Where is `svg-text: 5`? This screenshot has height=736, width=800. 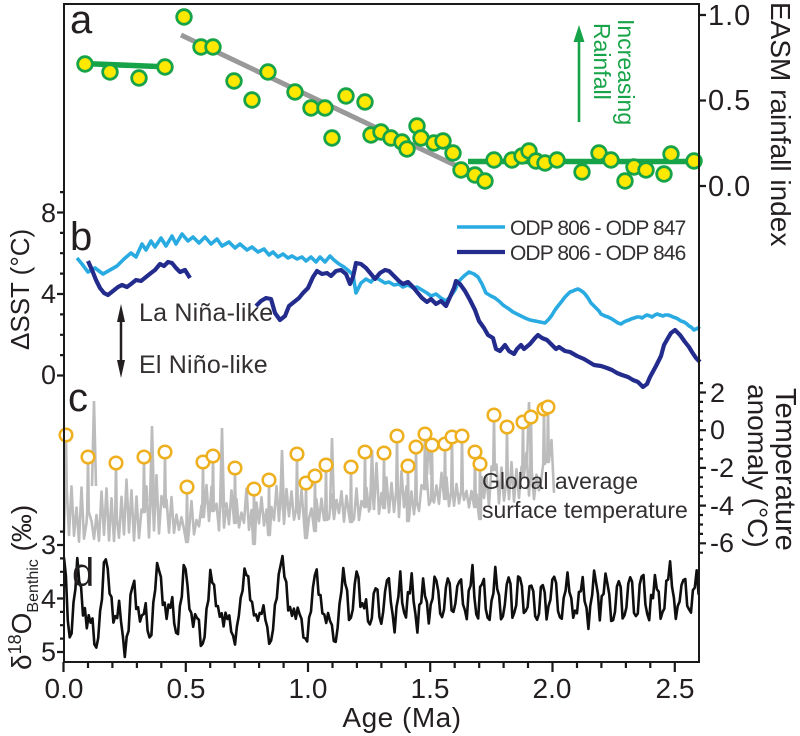 svg-text: 5 is located at coordinates (48, 652).